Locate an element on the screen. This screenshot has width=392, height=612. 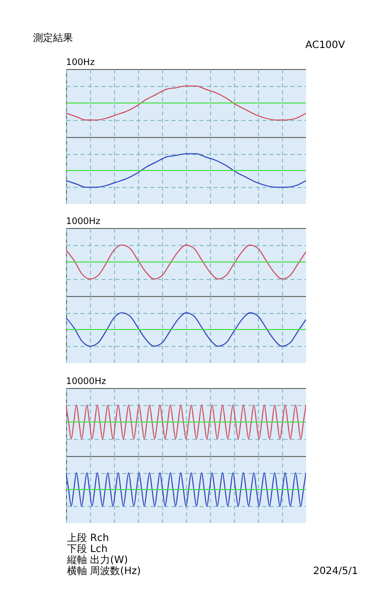
text: 2024/5/1 is located at coordinates (335, 571).